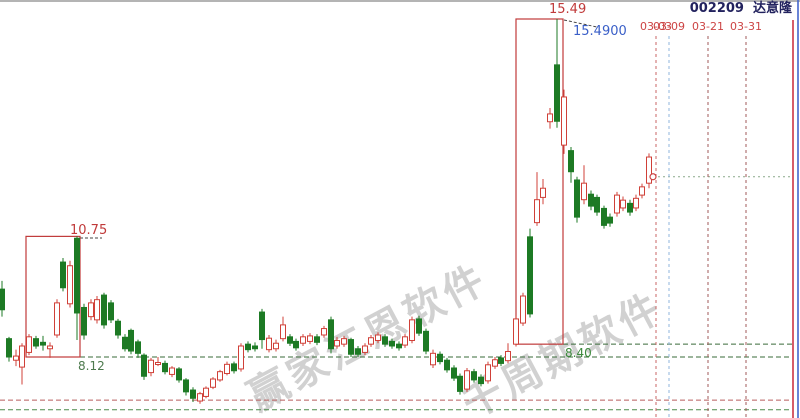 The image size is (800, 418). What do you see at coordinates (539, 181) in the screenshot?
I see `gann-price-box` at bounding box center [539, 181].